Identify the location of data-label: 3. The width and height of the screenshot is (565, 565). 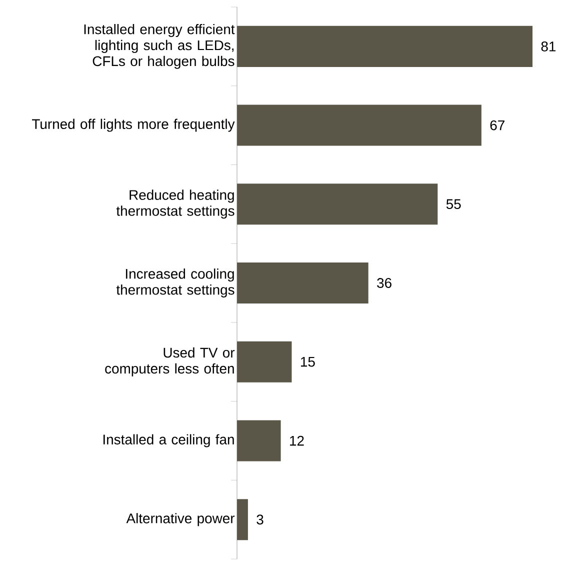
(260, 519).